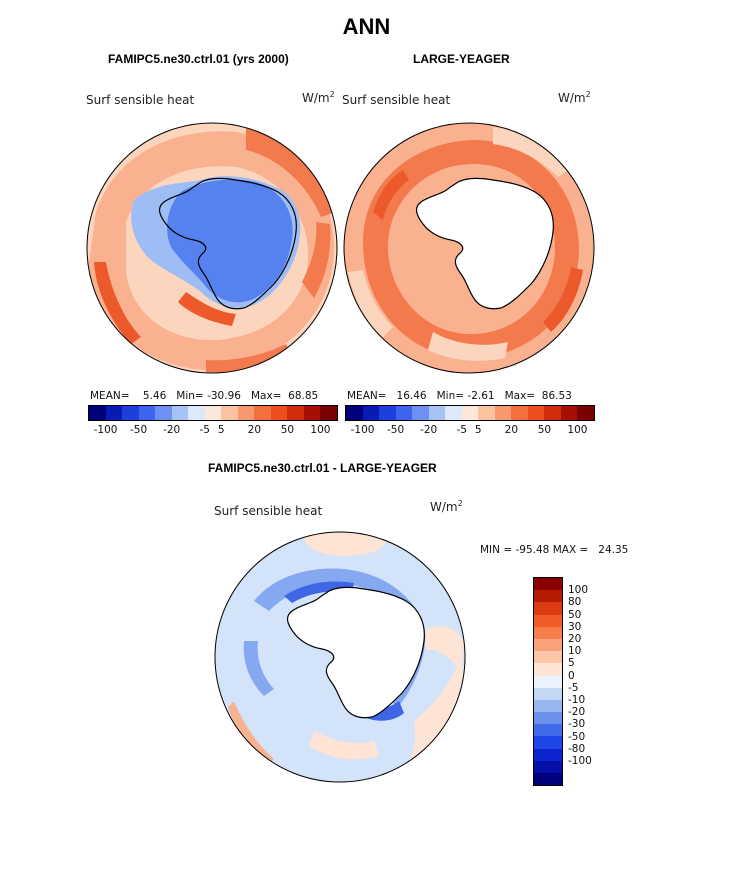  I want to click on colorbar-diff-label: -50, so click(577, 736).